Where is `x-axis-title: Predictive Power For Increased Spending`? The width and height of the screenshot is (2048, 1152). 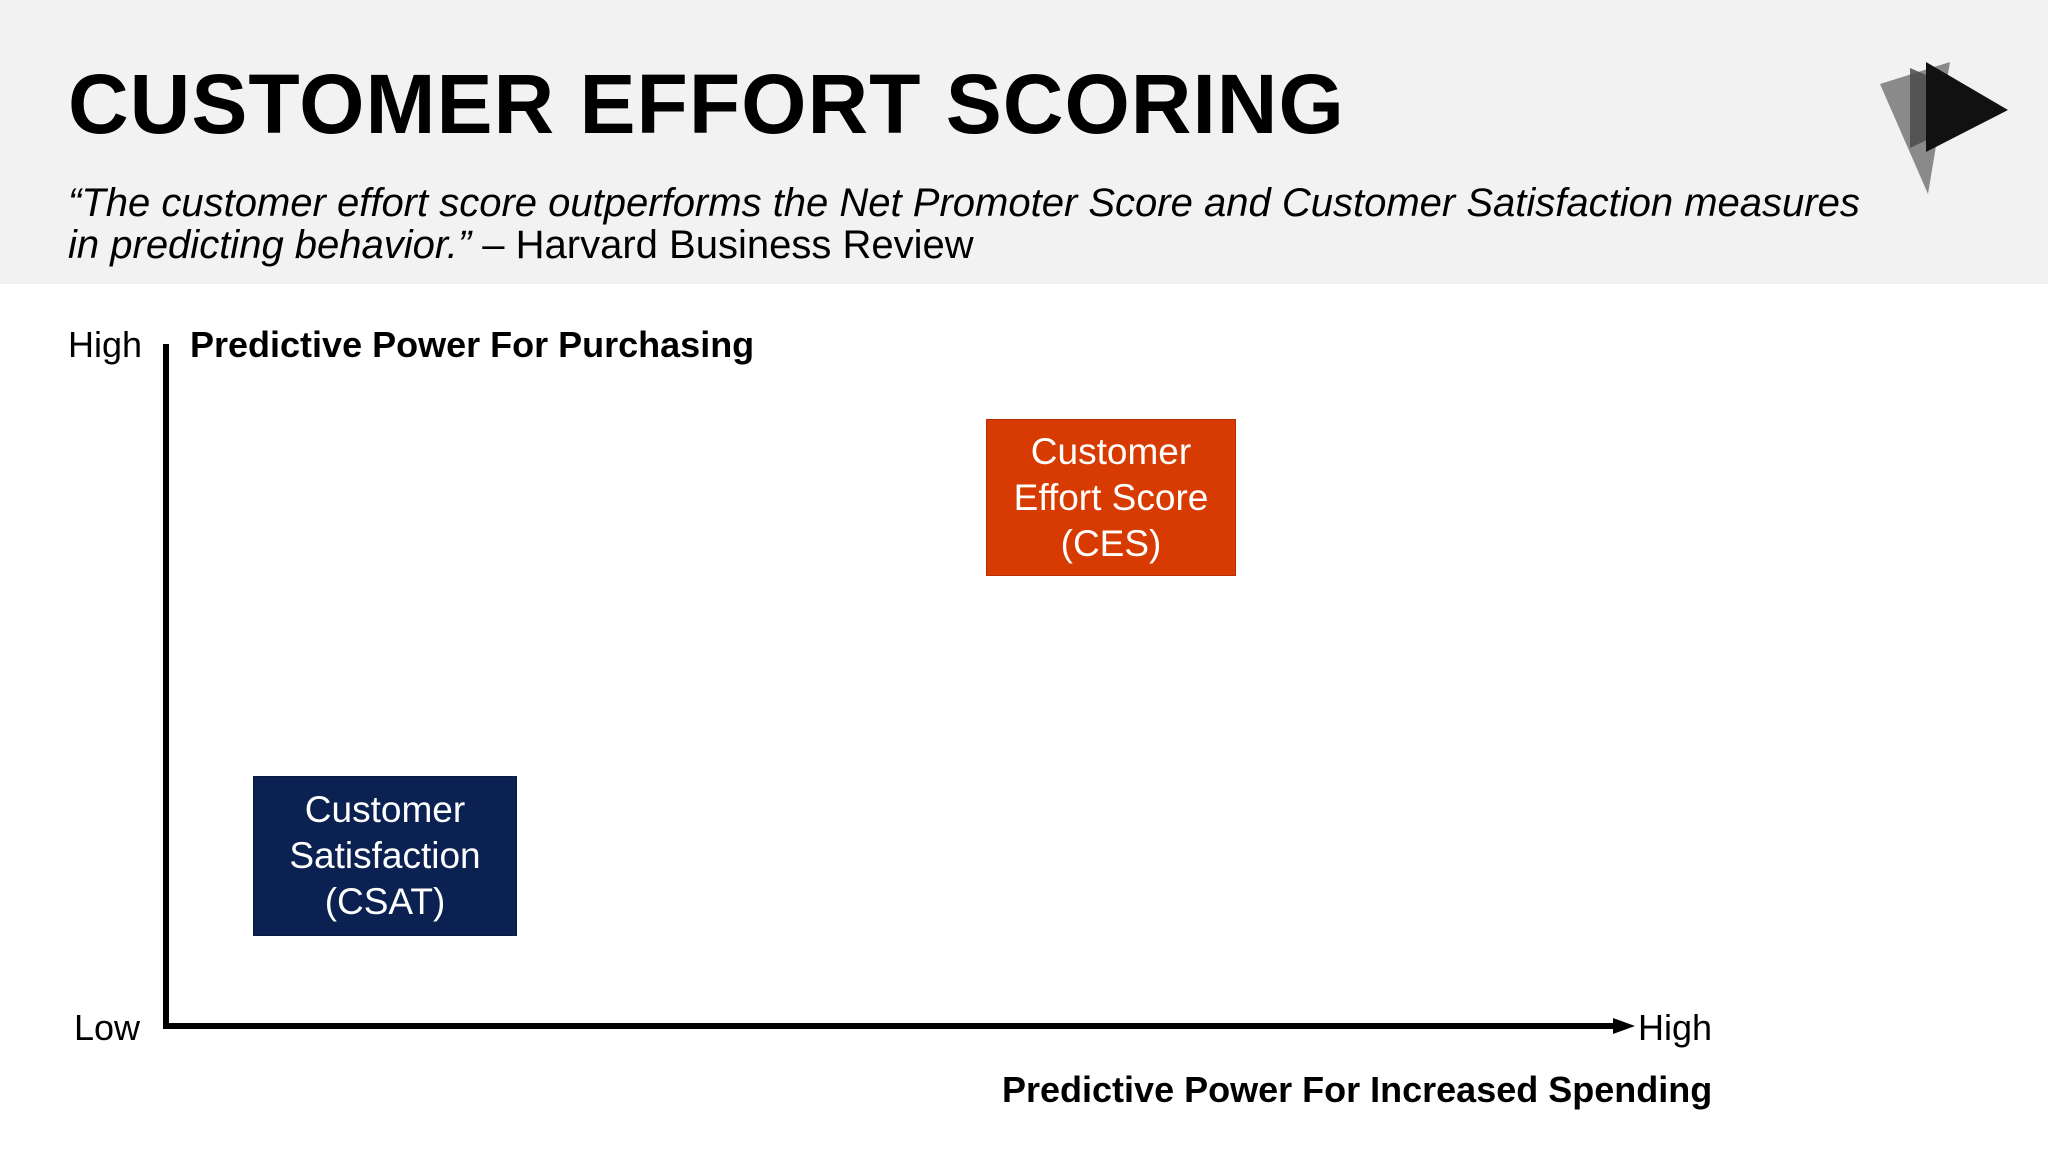 x-axis-title: Predictive Power For Increased Spending is located at coordinates (1357, 1089).